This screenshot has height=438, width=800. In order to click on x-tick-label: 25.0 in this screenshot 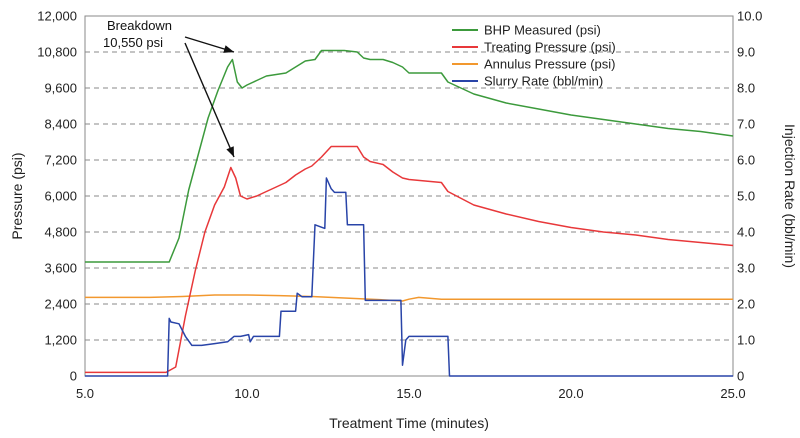, I will do `click(732, 393)`.